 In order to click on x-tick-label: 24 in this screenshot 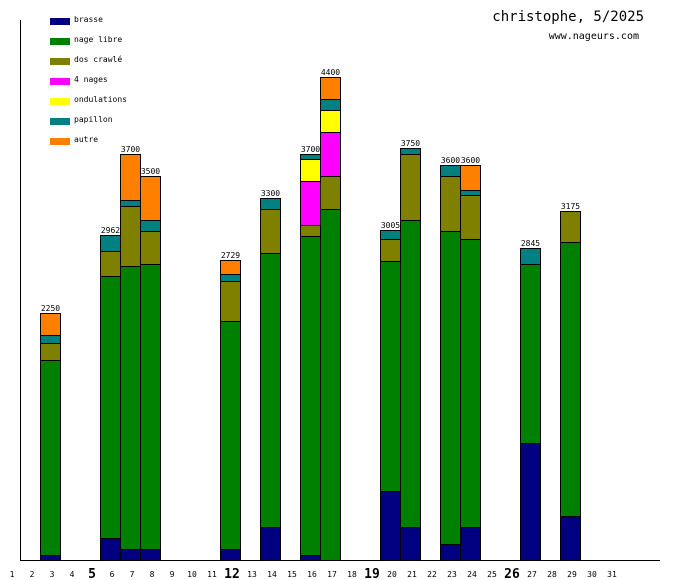, I will do `click(472, 574)`.